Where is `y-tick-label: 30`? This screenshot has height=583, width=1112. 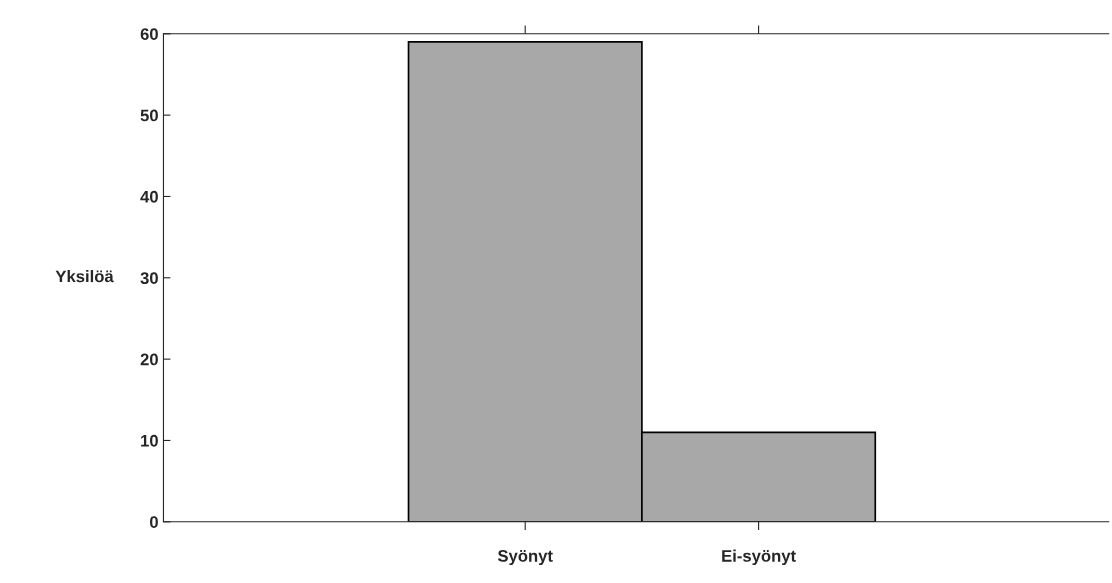 y-tick-label: 30 is located at coordinates (149, 278).